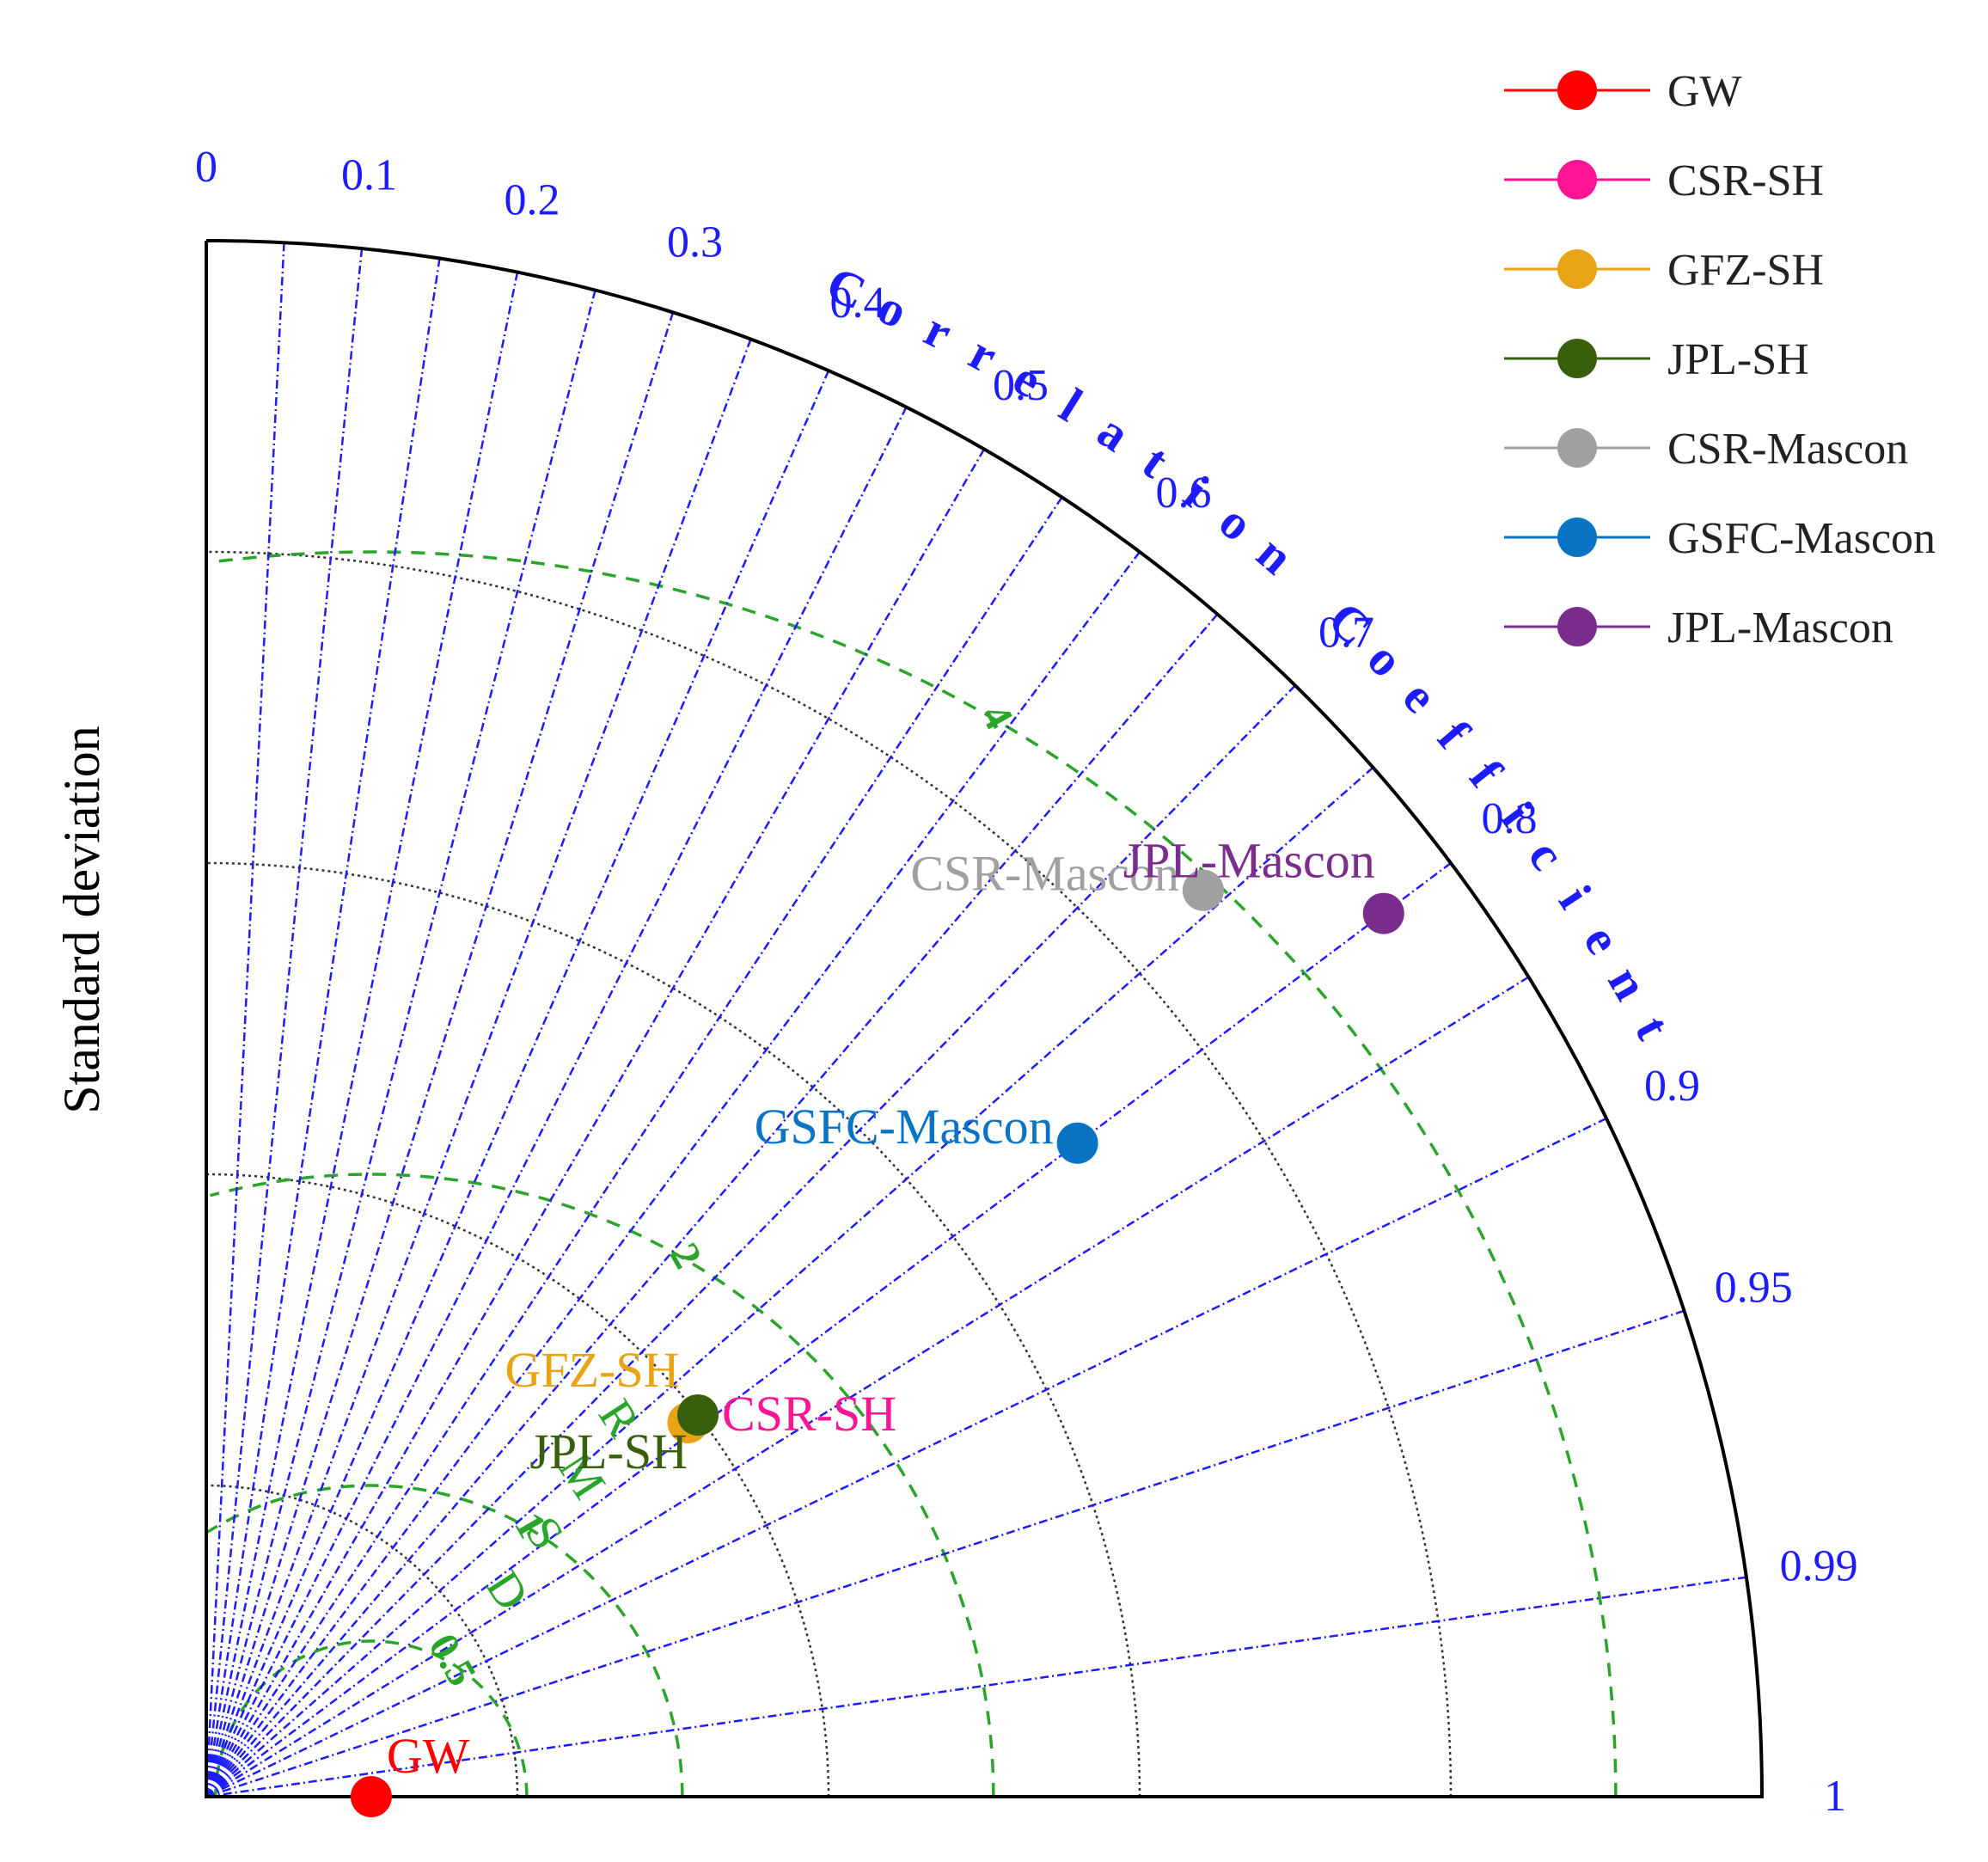 Image resolution: width=1988 pixels, height=1862 pixels. I want to click on correlation-tick-label: 0.7, so click(1346, 633).